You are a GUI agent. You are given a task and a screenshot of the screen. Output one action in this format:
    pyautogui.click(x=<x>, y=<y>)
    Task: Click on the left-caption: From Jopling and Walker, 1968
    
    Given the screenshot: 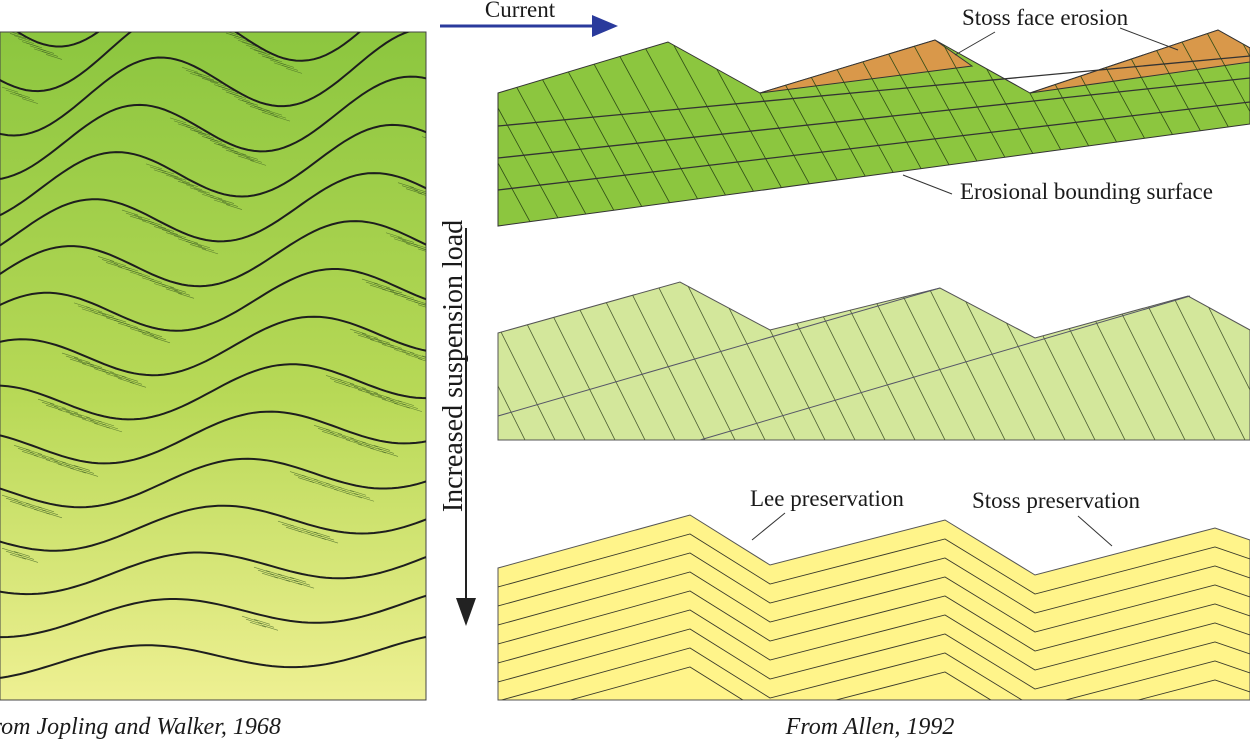 What is the action you would take?
    pyautogui.click(x=140, y=727)
    